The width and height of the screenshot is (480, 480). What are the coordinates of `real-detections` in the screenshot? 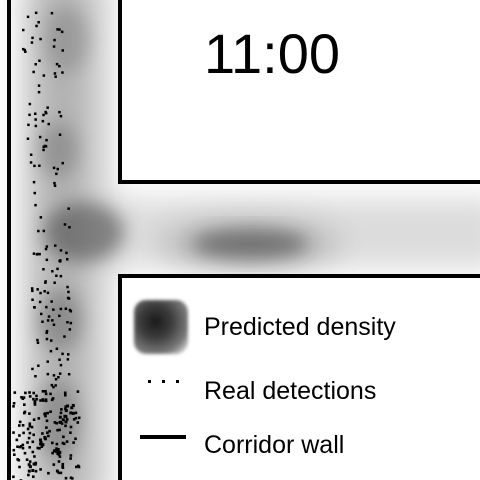 It's located at (46, 245).